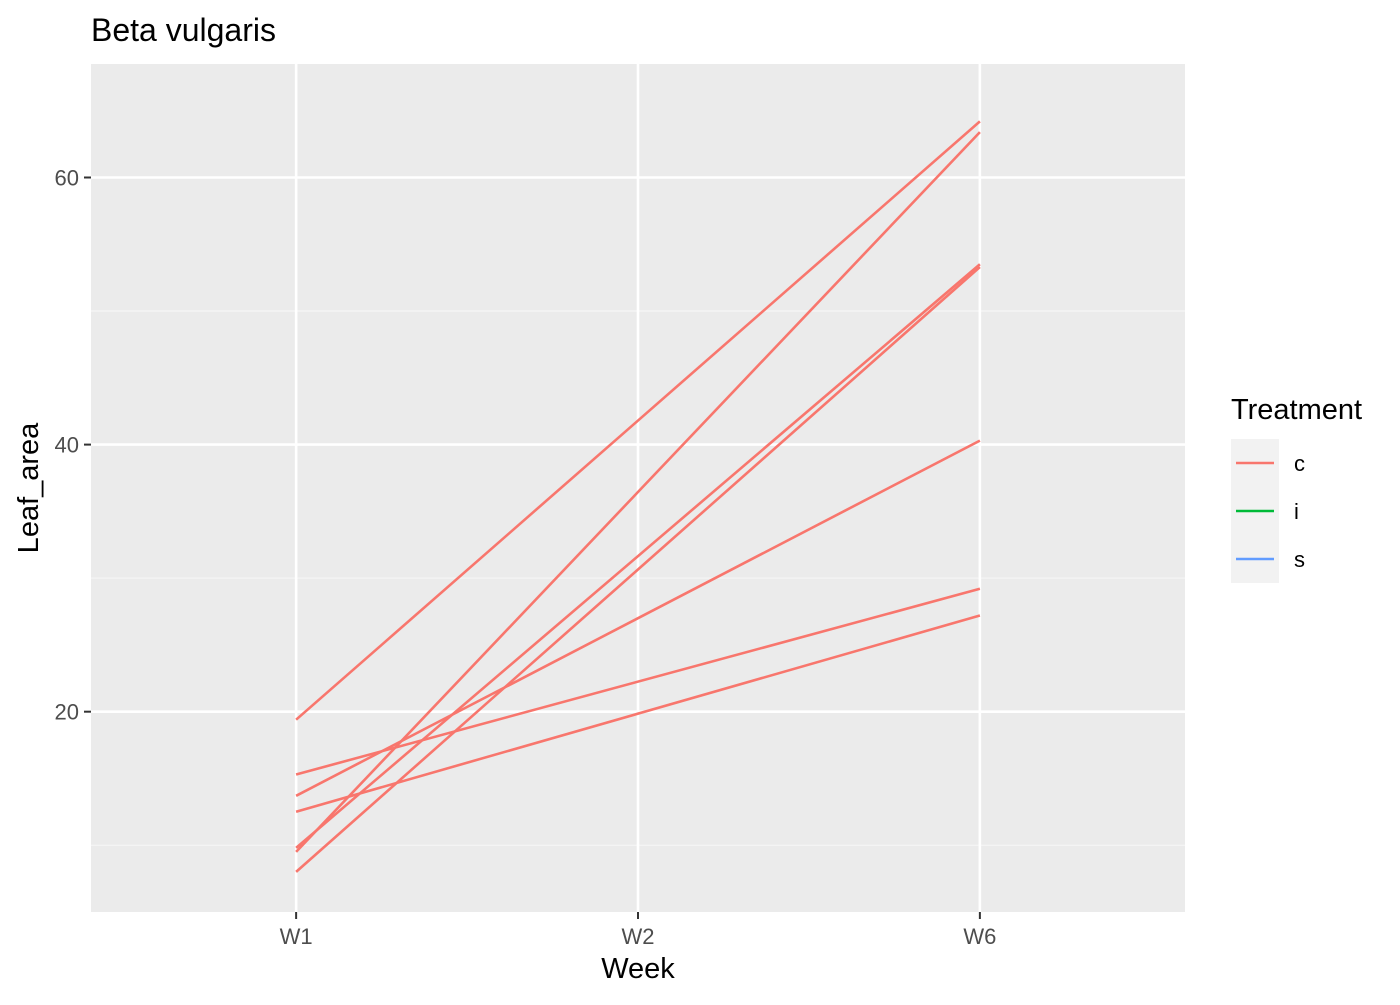 Image resolution: width=1400 pixels, height=1005 pixels. Describe the element at coordinates (979, 936) in the screenshot. I see `x-tick-label: W6` at that location.